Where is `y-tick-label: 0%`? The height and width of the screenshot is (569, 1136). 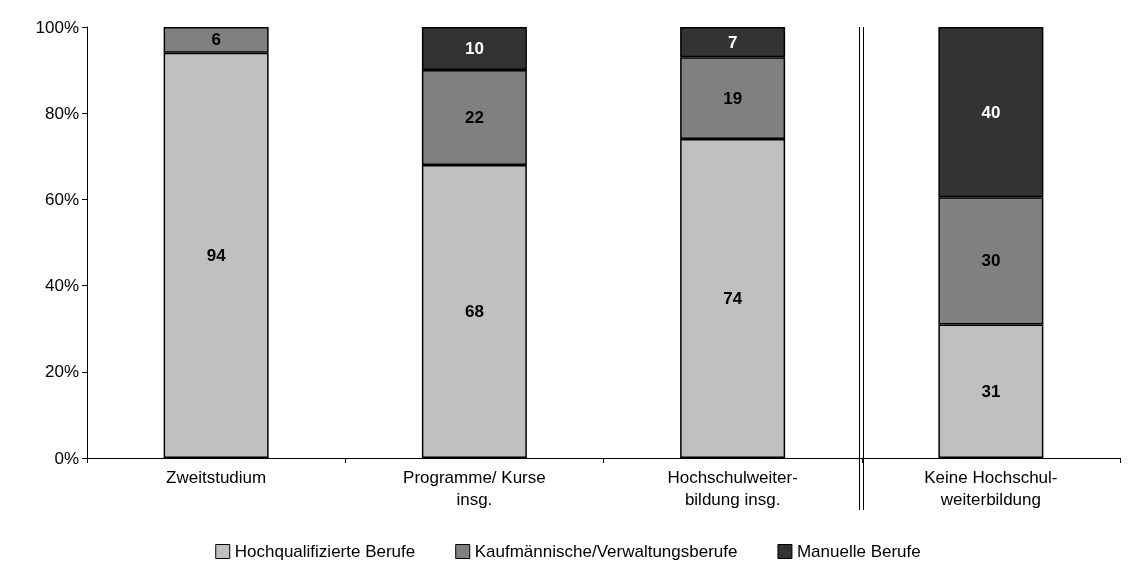 y-tick-label: 0% is located at coordinates (66, 458).